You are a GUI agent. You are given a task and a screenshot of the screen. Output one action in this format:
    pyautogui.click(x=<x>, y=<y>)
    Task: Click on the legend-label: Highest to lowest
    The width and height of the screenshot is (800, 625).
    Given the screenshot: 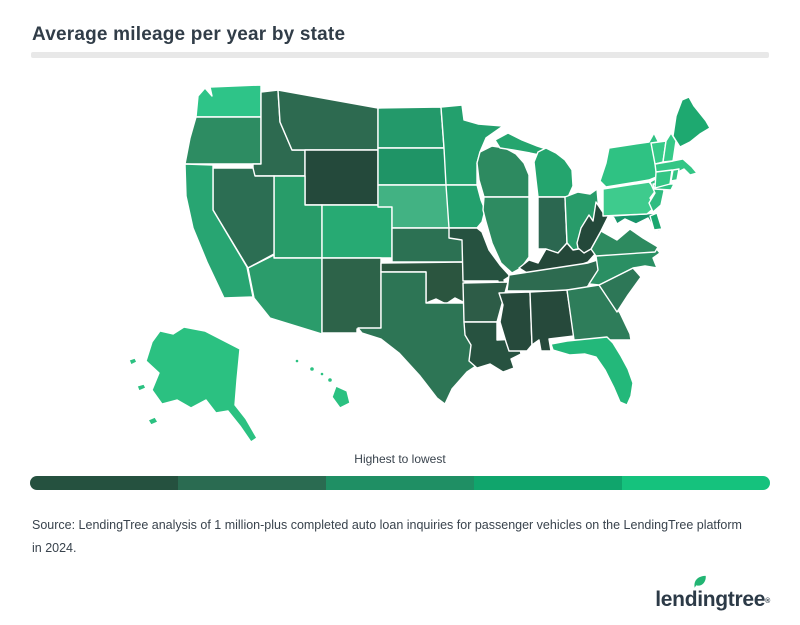 What is the action you would take?
    pyautogui.click(x=400, y=459)
    